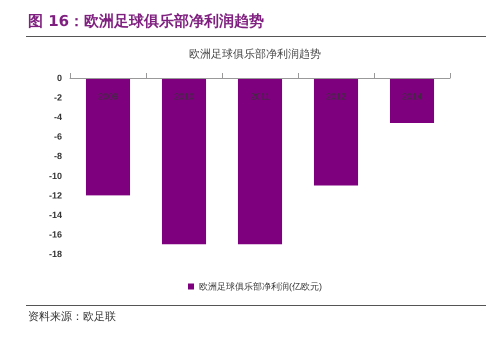  What do you see at coordinates (336, 97) in the screenshot?
I see `x-tick-label: 2012` at bounding box center [336, 97].